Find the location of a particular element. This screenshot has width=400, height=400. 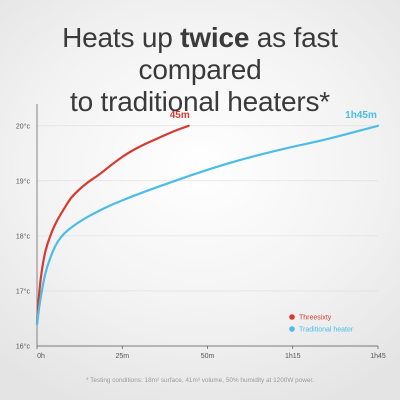

legend-traditional-heater-marker is located at coordinates (292, 329).